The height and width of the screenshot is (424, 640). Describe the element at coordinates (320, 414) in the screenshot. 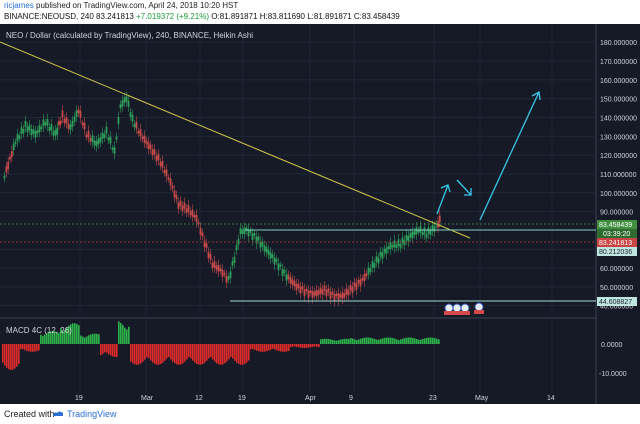

I see `footer: Created with TradingView` at that location.